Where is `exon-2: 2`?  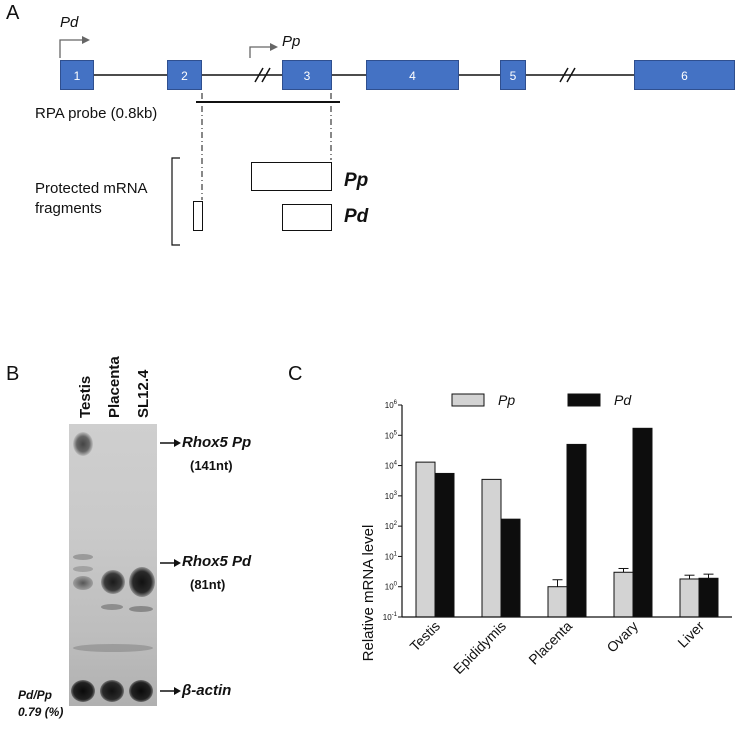 exon-2: 2 is located at coordinates (184, 75).